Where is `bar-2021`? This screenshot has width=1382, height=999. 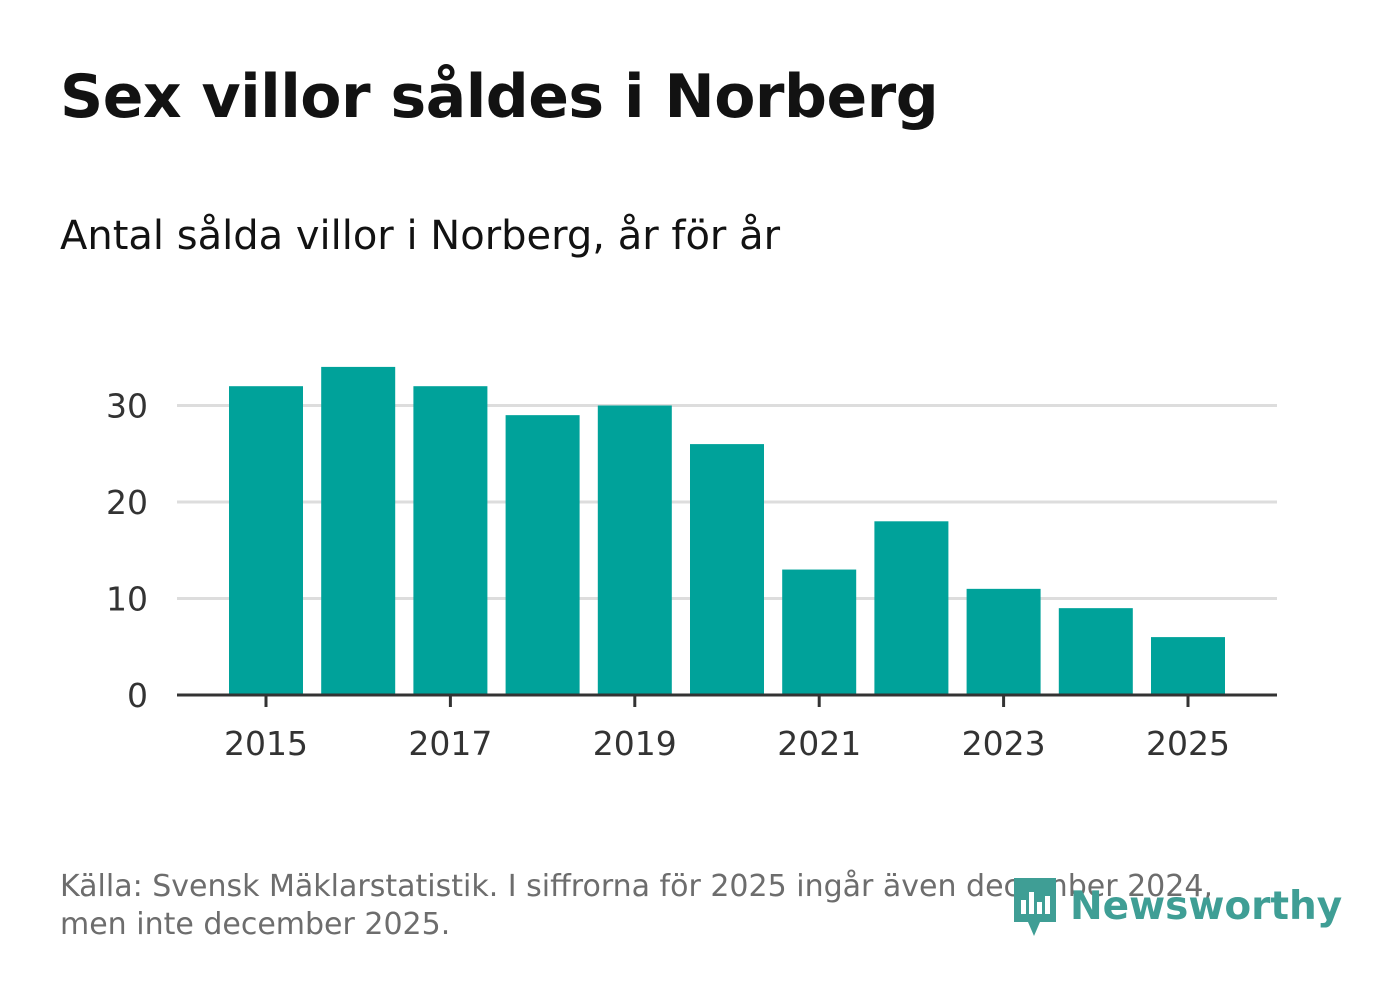
bar-2021 is located at coordinates (819, 632).